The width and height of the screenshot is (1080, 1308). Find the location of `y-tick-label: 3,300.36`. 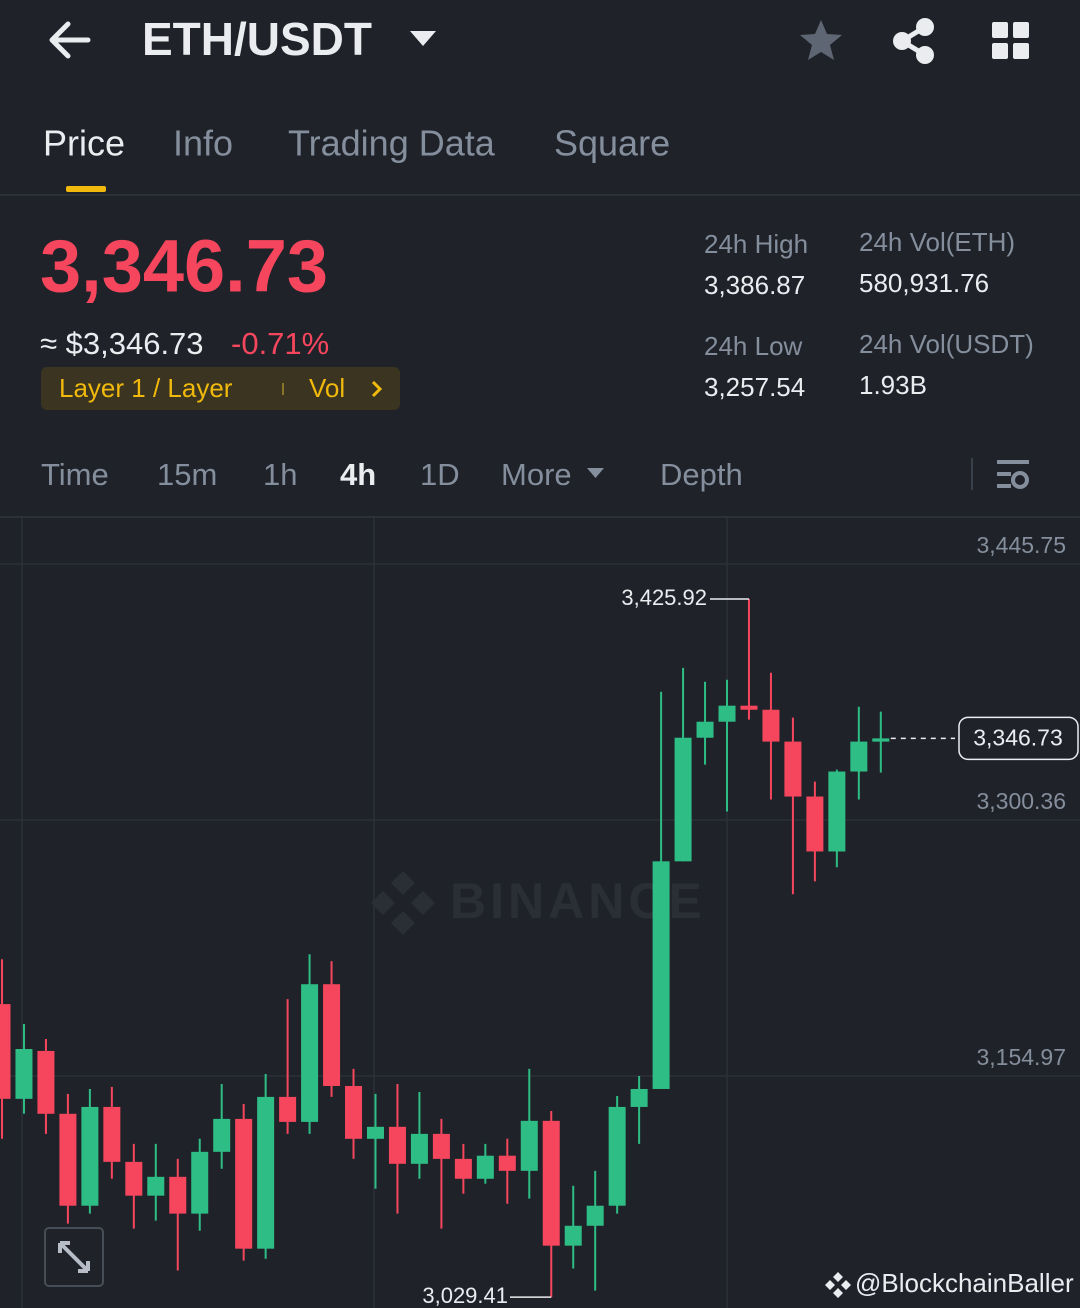

y-tick-label: 3,300.36 is located at coordinates (1021, 801).